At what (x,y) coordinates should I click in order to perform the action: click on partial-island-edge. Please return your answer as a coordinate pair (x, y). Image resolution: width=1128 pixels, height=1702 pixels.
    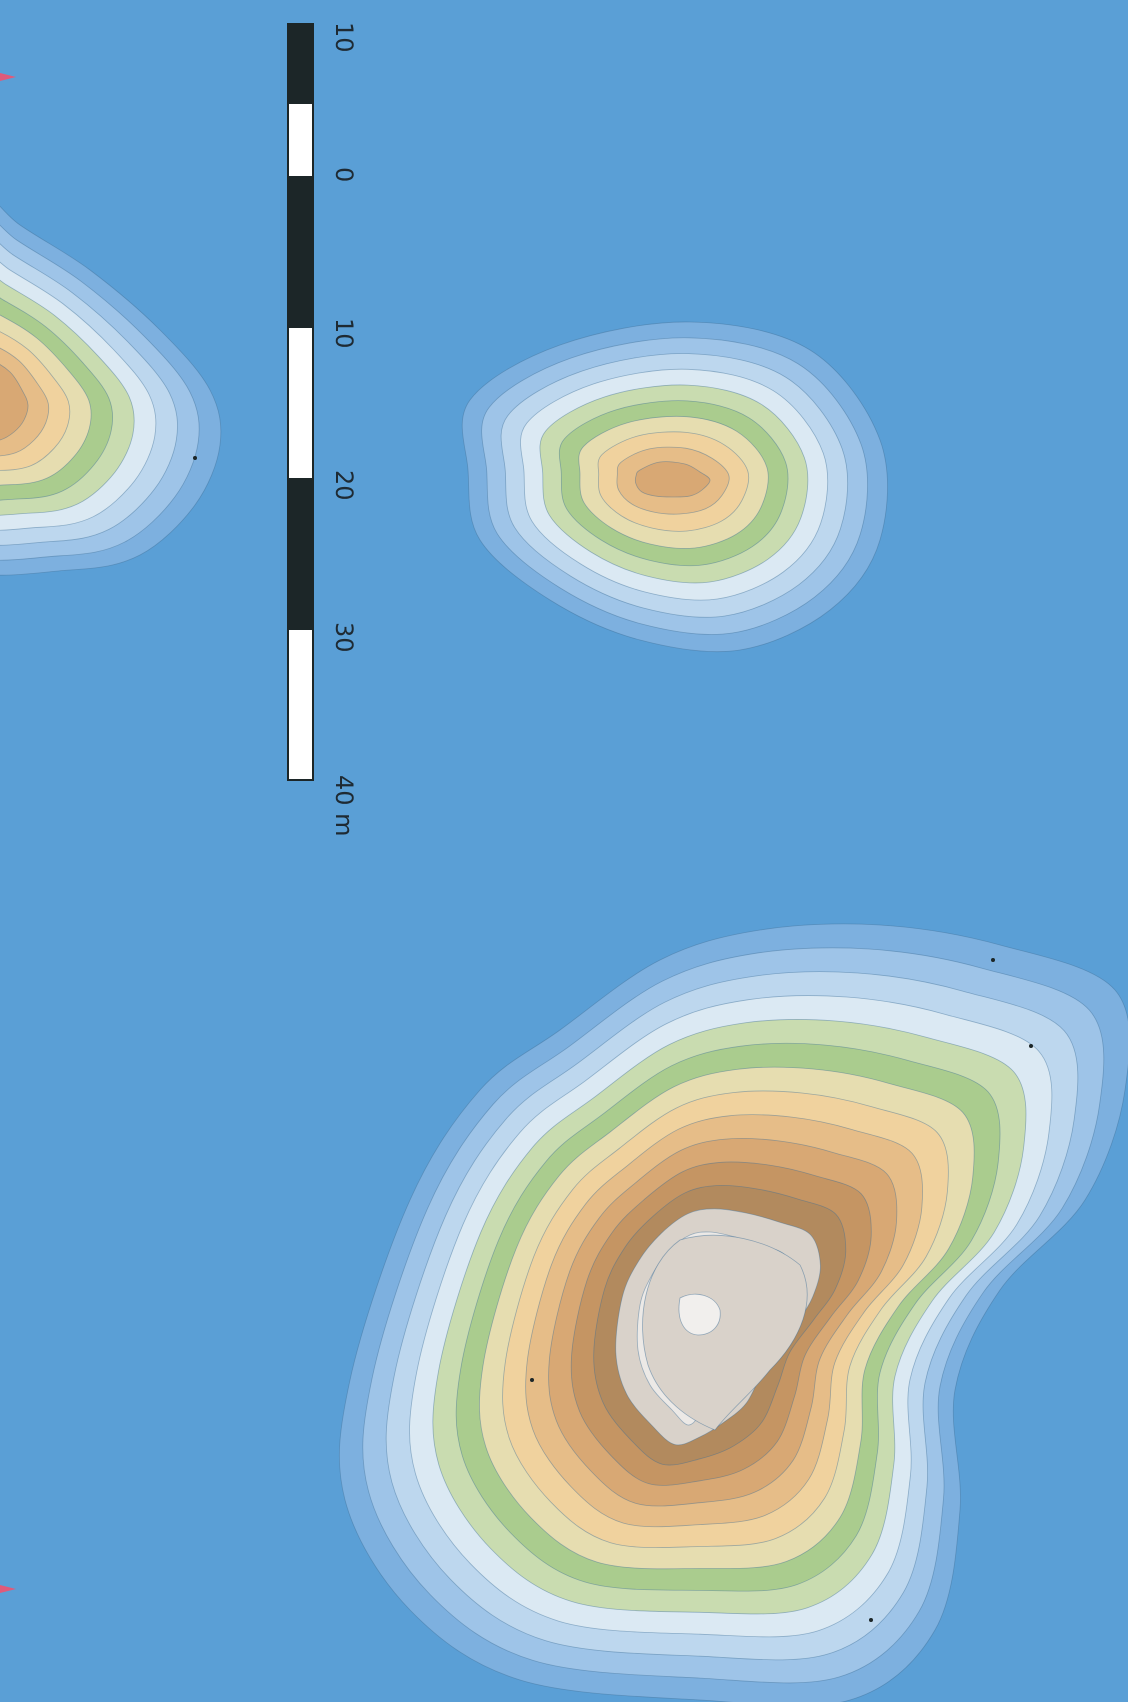
    Looking at the image, I should click on (111, 390).